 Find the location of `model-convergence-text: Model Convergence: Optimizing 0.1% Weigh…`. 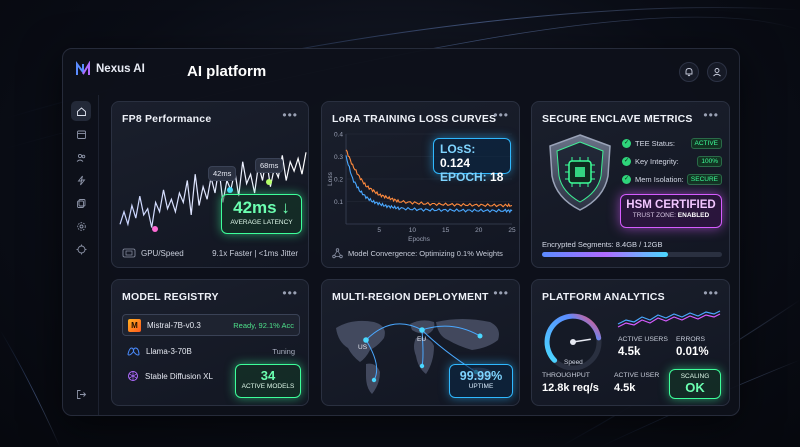

model-convergence-text: Model Convergence: Optimizing 0.1% Weigh… is located at coordinates (425, 253).